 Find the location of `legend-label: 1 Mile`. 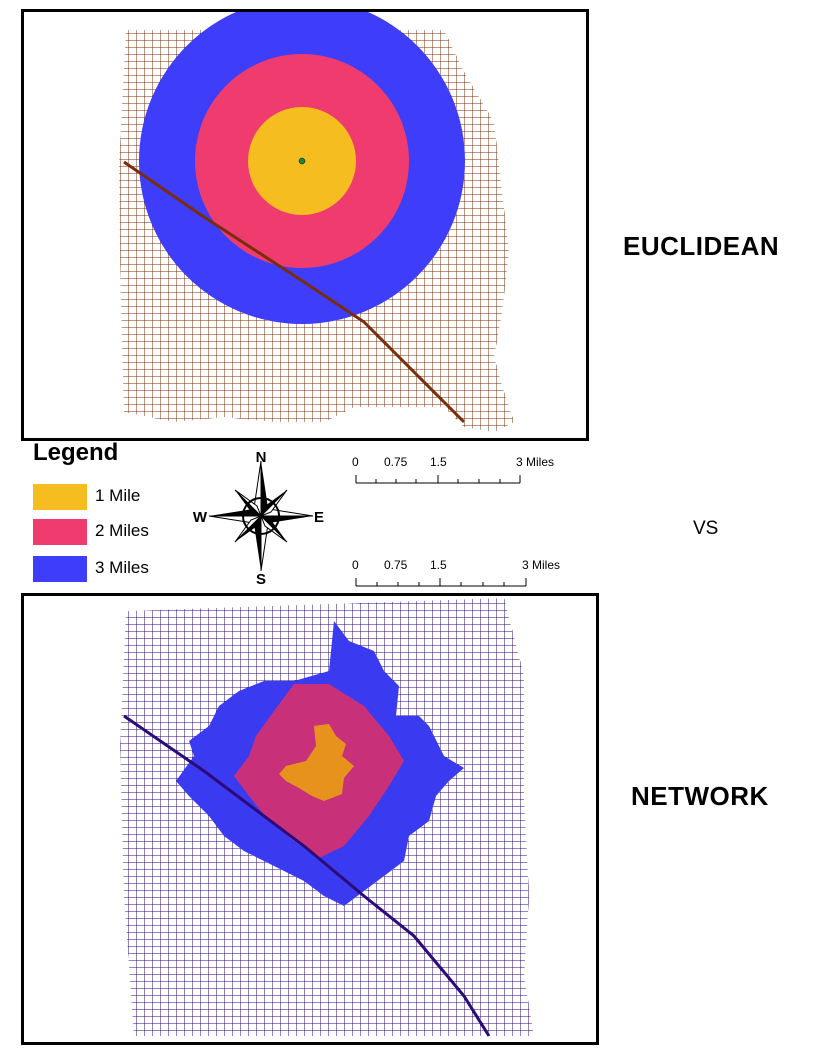

legend-label: 1 Mile is located at coordinates (118, 495).